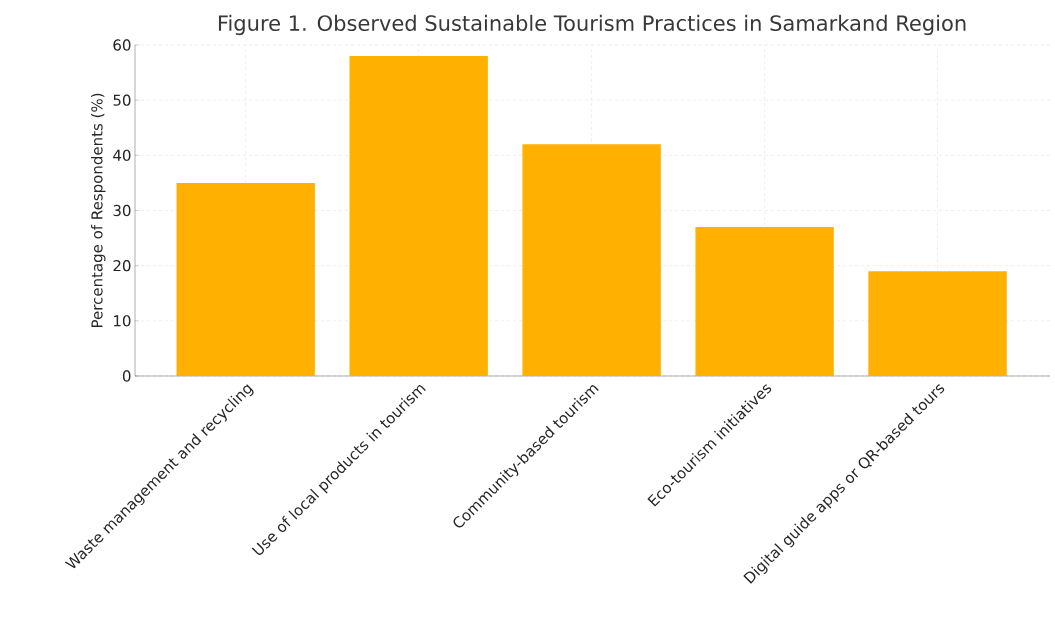  I want to click on y-tick-label: 0, so click(126, 376).